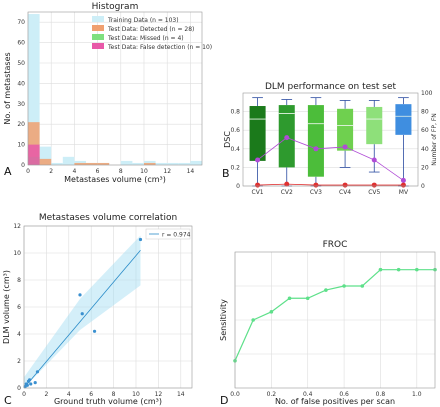 This screenshot has height=407, width=440. What do you see at coordinates (115, 7) in the screenshot?
I see `chart-title: Histogram` at bounding box center [115, 7].